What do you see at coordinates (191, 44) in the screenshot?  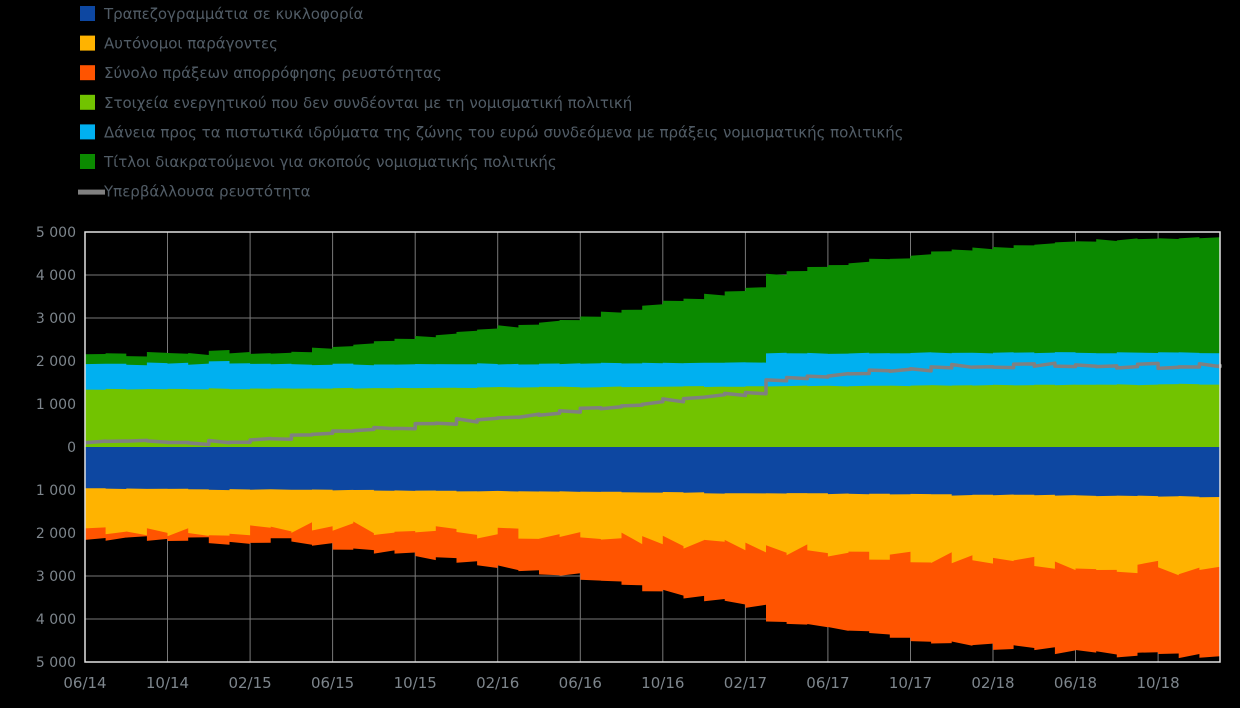 I see `legend-label: Αυτόνομοι παράγοντες` at bounding box center [191, 44].